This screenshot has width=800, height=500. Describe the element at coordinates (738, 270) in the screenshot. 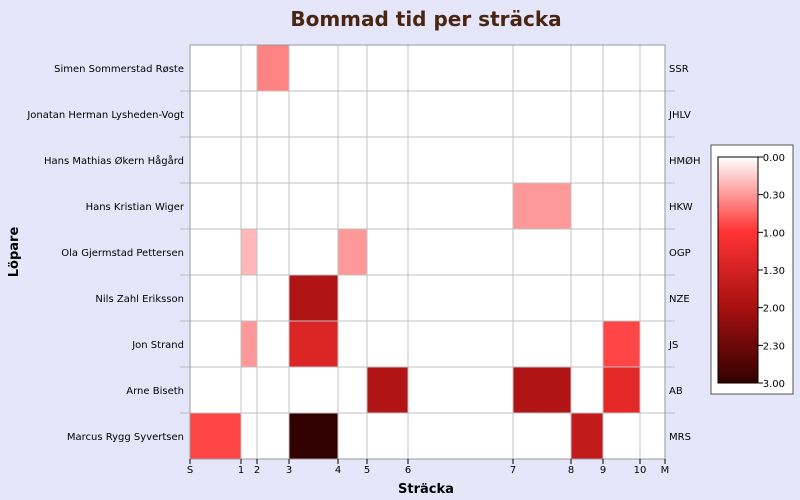

I see `colorbar-gradient` at that location.